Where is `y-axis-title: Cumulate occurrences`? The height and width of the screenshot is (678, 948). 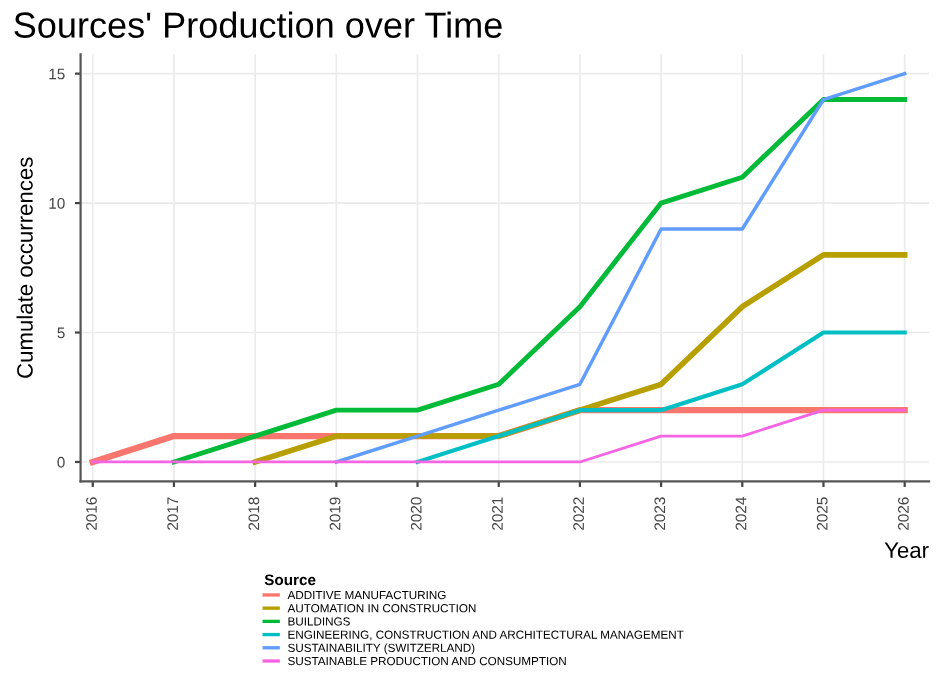 y-axis-title: Cumulate occurrences is located at coordinates (24, 267).